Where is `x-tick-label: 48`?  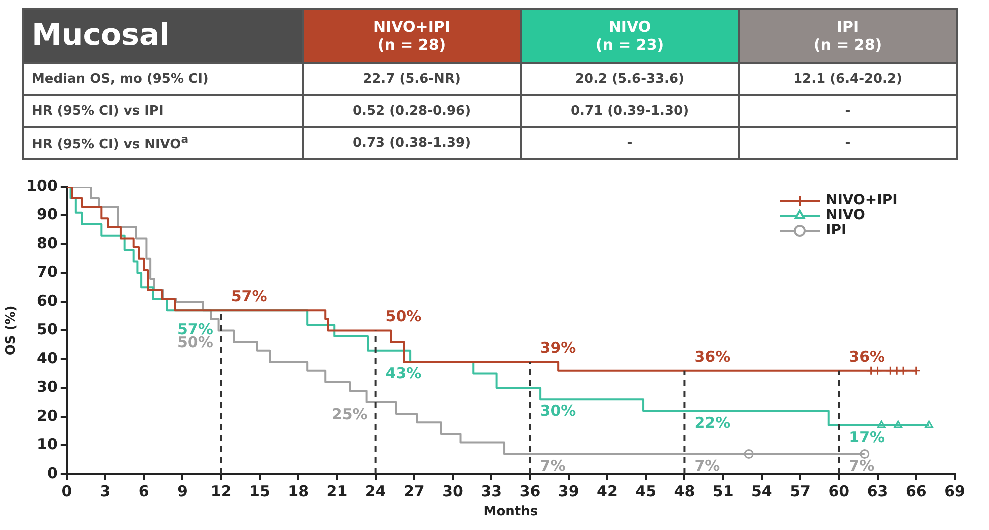
x-tick-label: 48 is located at coordinates (685, 491).